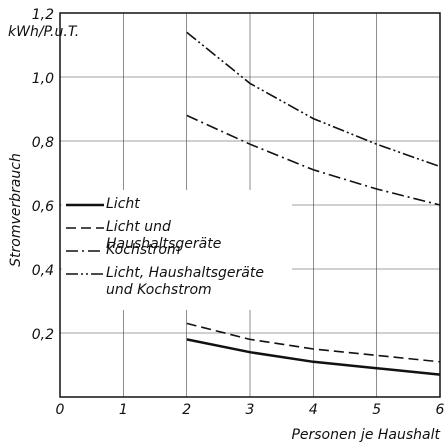  I want to click on x-tick-label: 2, so click(186, 410).